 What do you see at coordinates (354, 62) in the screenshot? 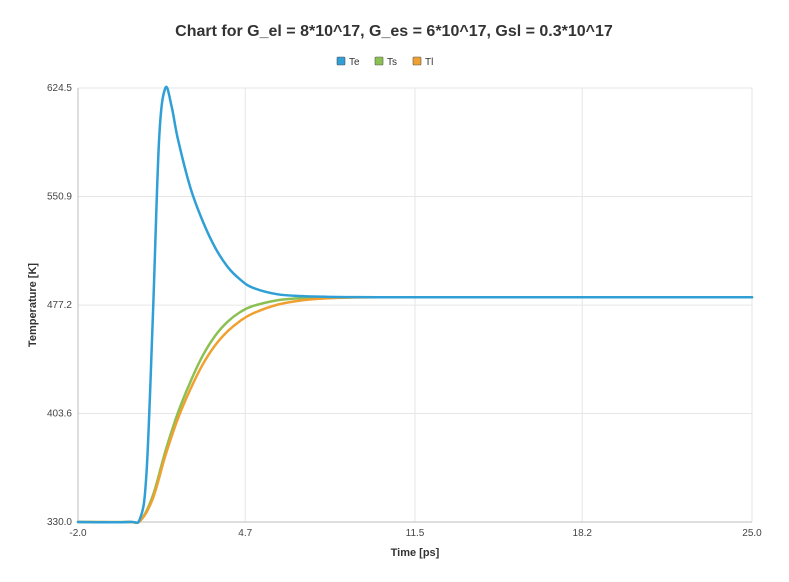
I see `legend-label: Te` at bounding box center [354, 62].